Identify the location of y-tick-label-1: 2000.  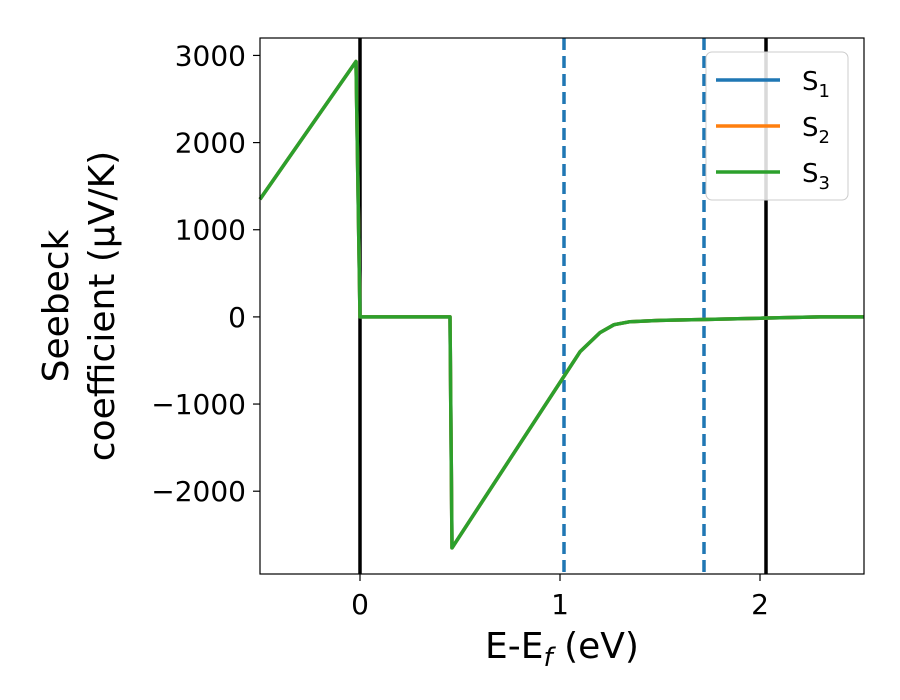
(210, 143).